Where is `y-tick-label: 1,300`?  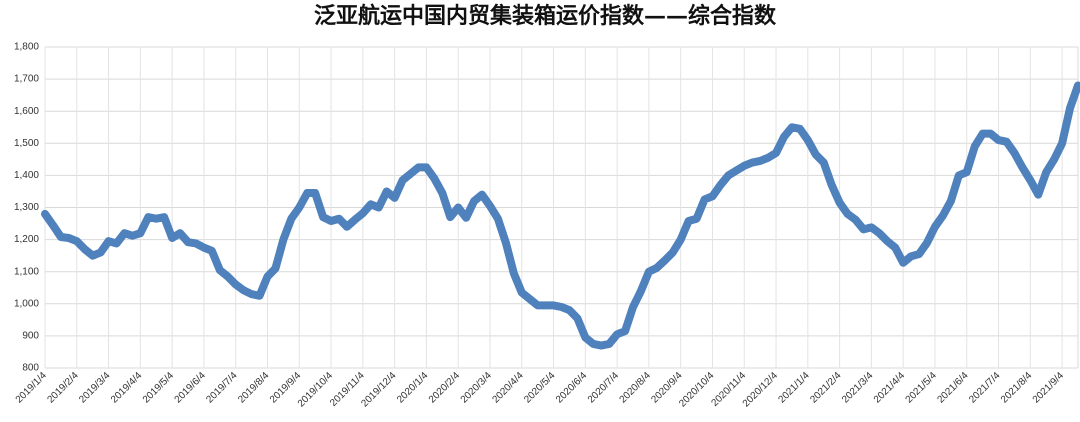
y-tick-label: 1,300 is located at coordinates (26, 207).